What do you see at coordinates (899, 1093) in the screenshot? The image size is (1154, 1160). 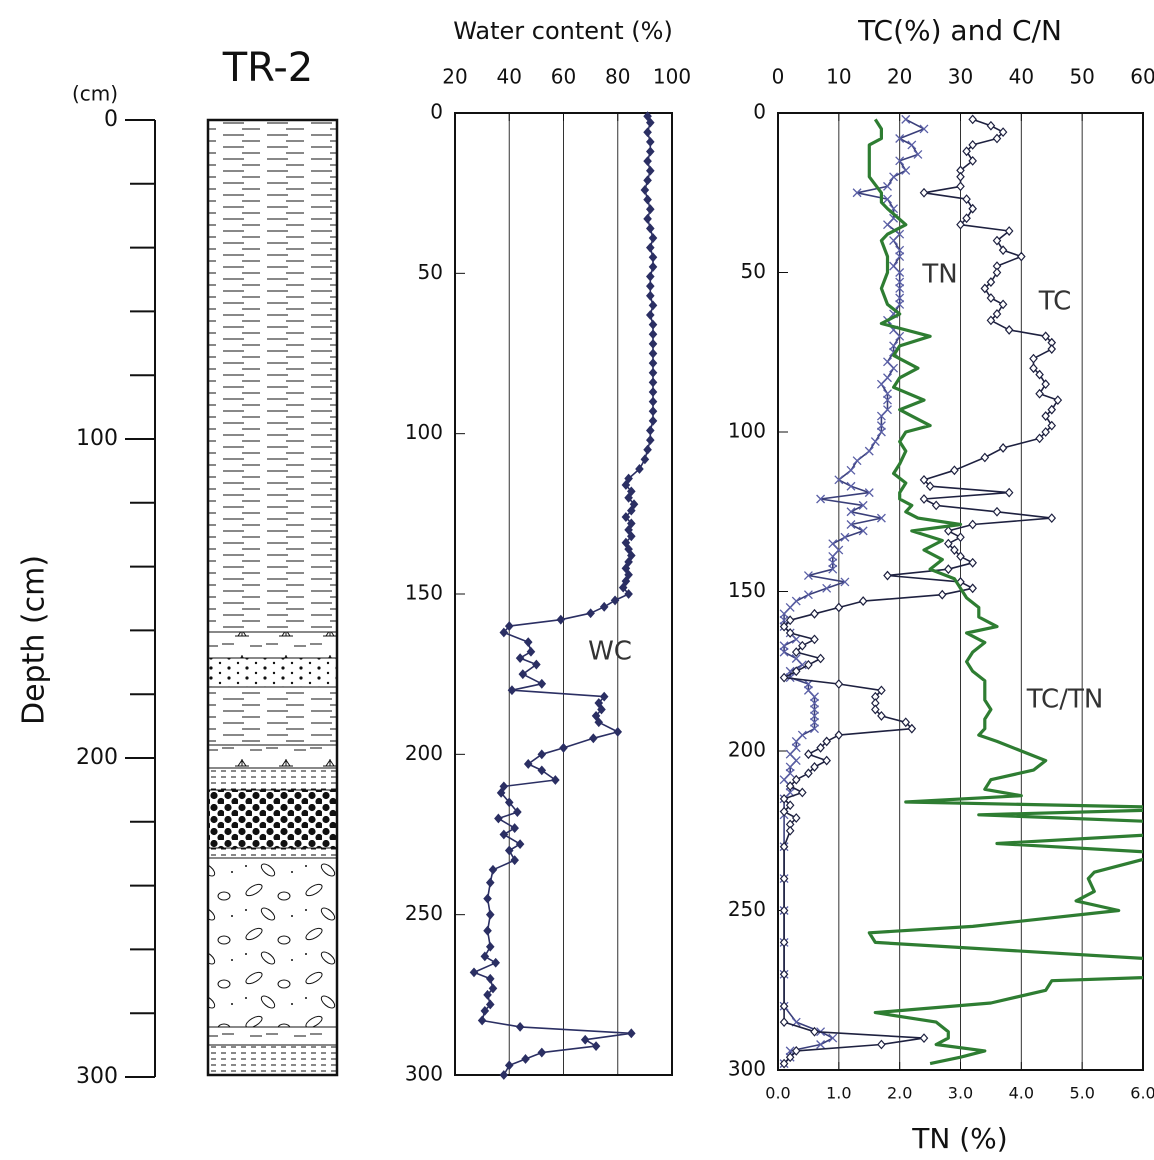 I see `x2-tick-label: 2.0` at bounding box center [899, 1093].